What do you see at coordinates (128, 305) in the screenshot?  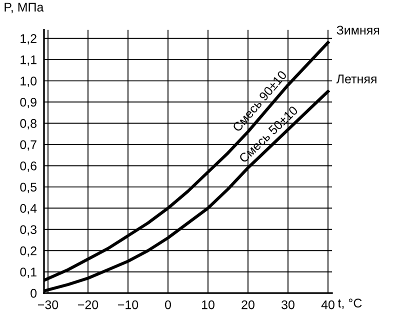 I see `x-tick-label: −10` at bounding box center [128, 305].